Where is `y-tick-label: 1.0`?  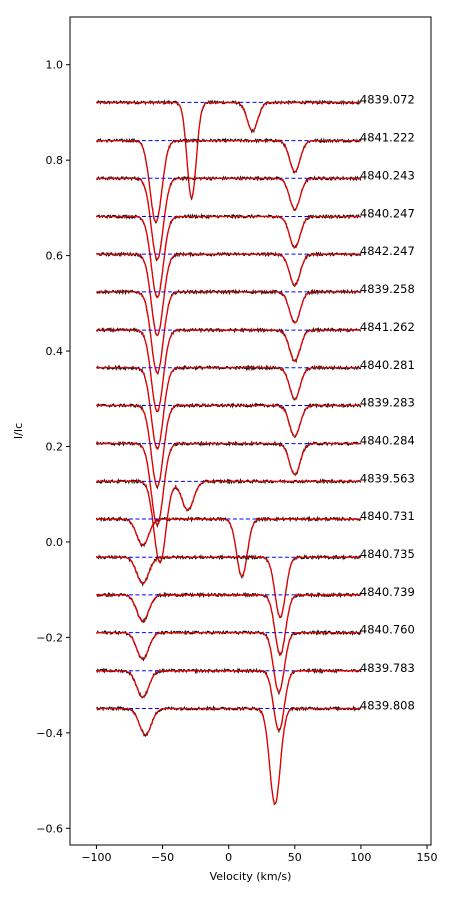
y-tick-label: 1.0 is located at coordinates (55, 65).